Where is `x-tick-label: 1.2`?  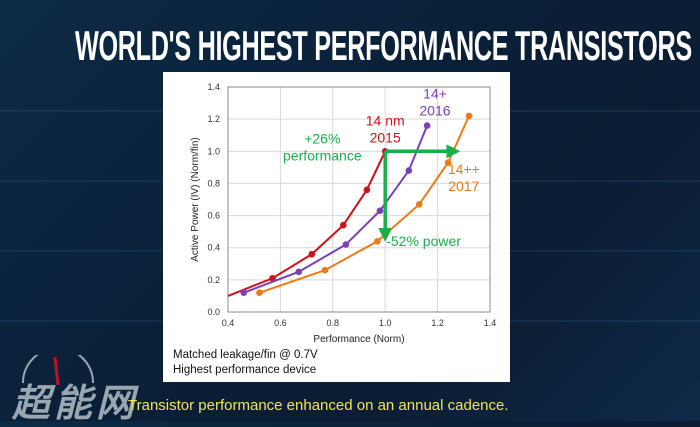
x-tick-label: 1.2 is located at coordinates (437, 323).